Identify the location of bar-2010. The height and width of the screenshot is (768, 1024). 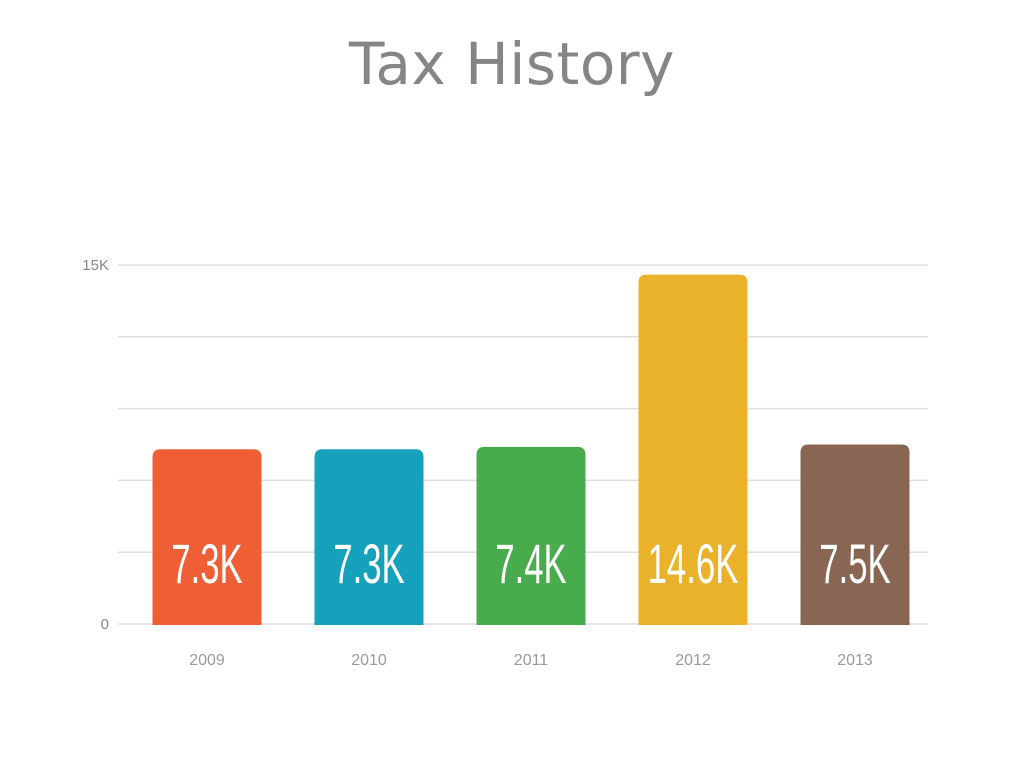
(369, 537).